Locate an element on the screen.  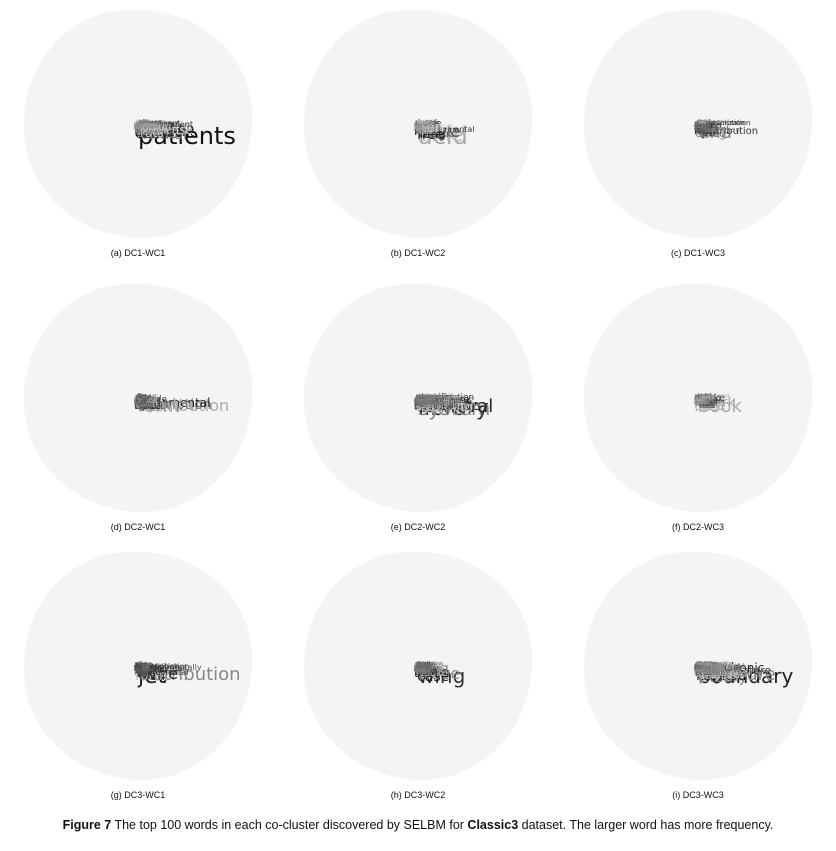
cloud-word: loan is located at coordinates (424, 664).